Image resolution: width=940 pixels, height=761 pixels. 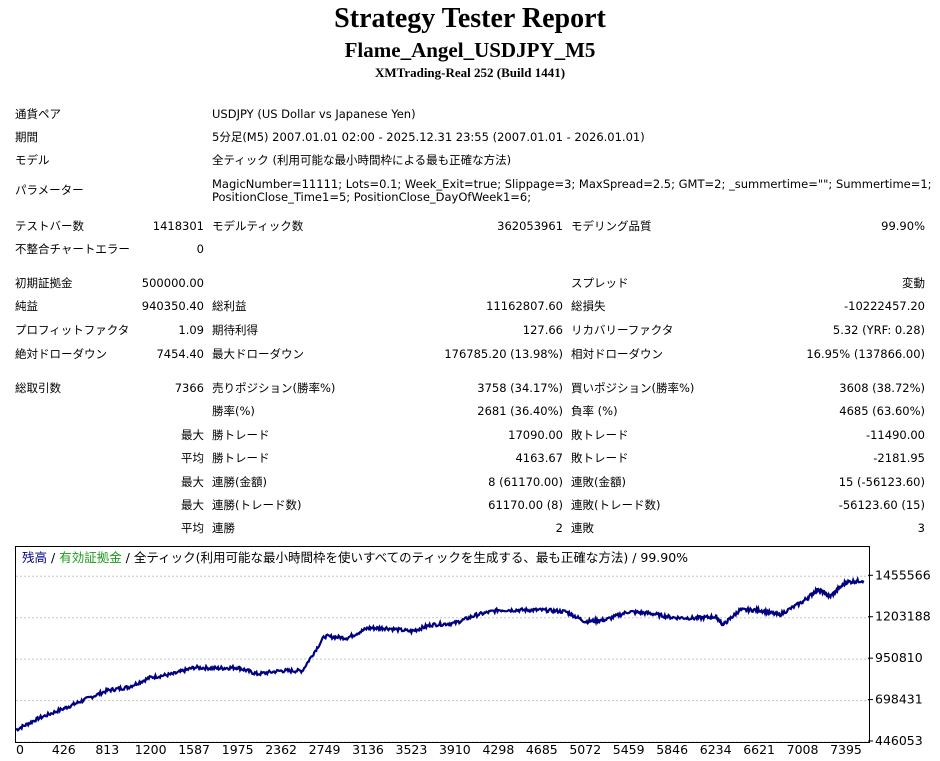 What do you see at coordinates (520, 388) in the screenshot?
I see `short-positions-value: 3758 (34.17%)` at bounding box center [520, 388].